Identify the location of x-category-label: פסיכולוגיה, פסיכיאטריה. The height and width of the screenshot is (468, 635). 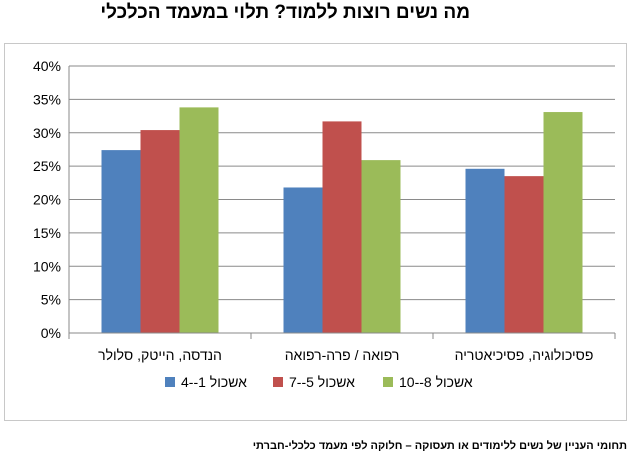
(524, 355).